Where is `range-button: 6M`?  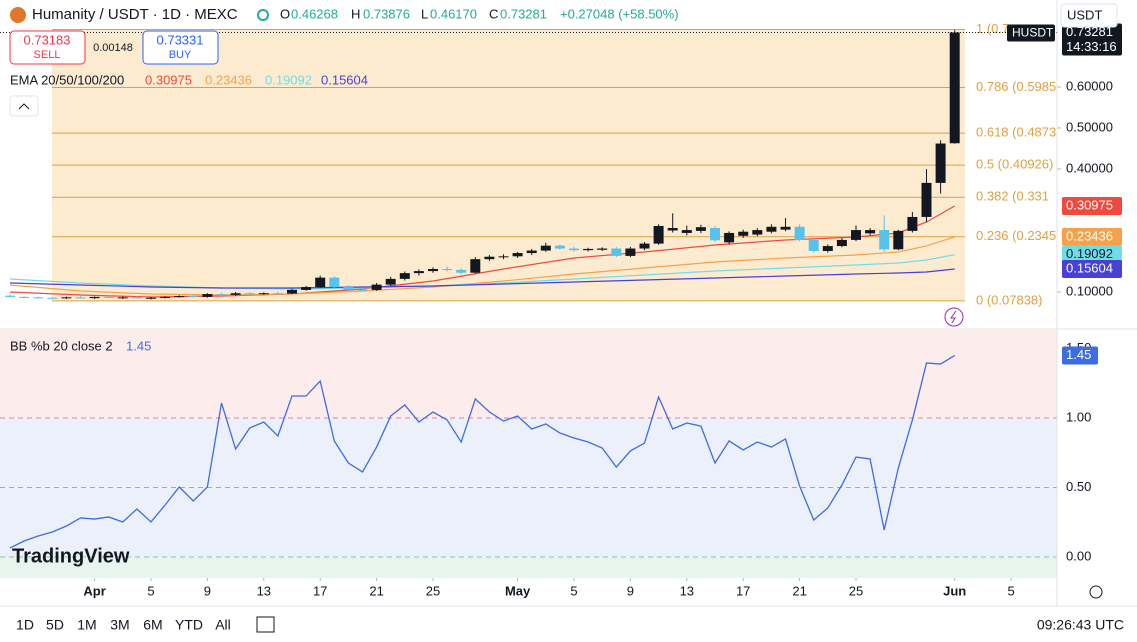
range-button: 6M is located at coordinates (152, 625).